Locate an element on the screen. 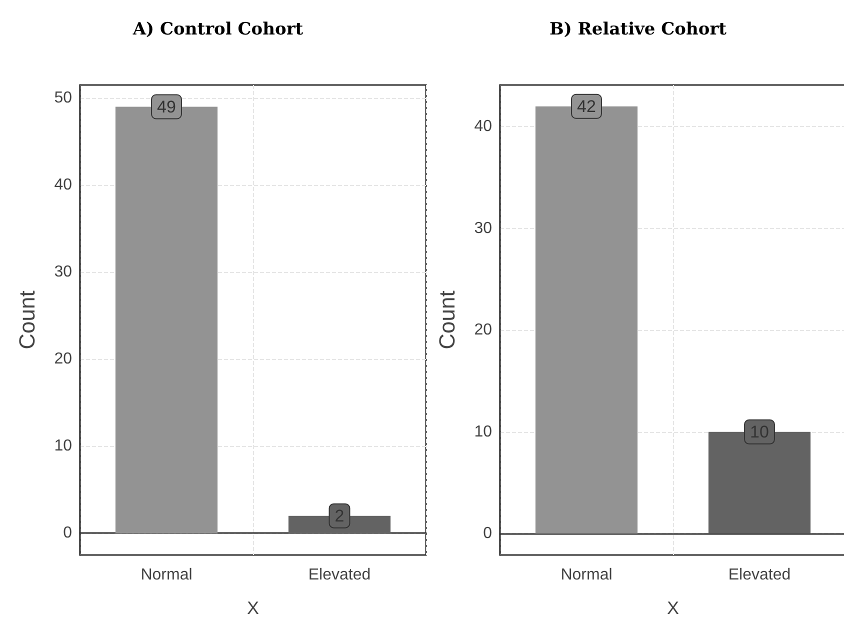  data-label: 42 is located at coordinates (586, 106).